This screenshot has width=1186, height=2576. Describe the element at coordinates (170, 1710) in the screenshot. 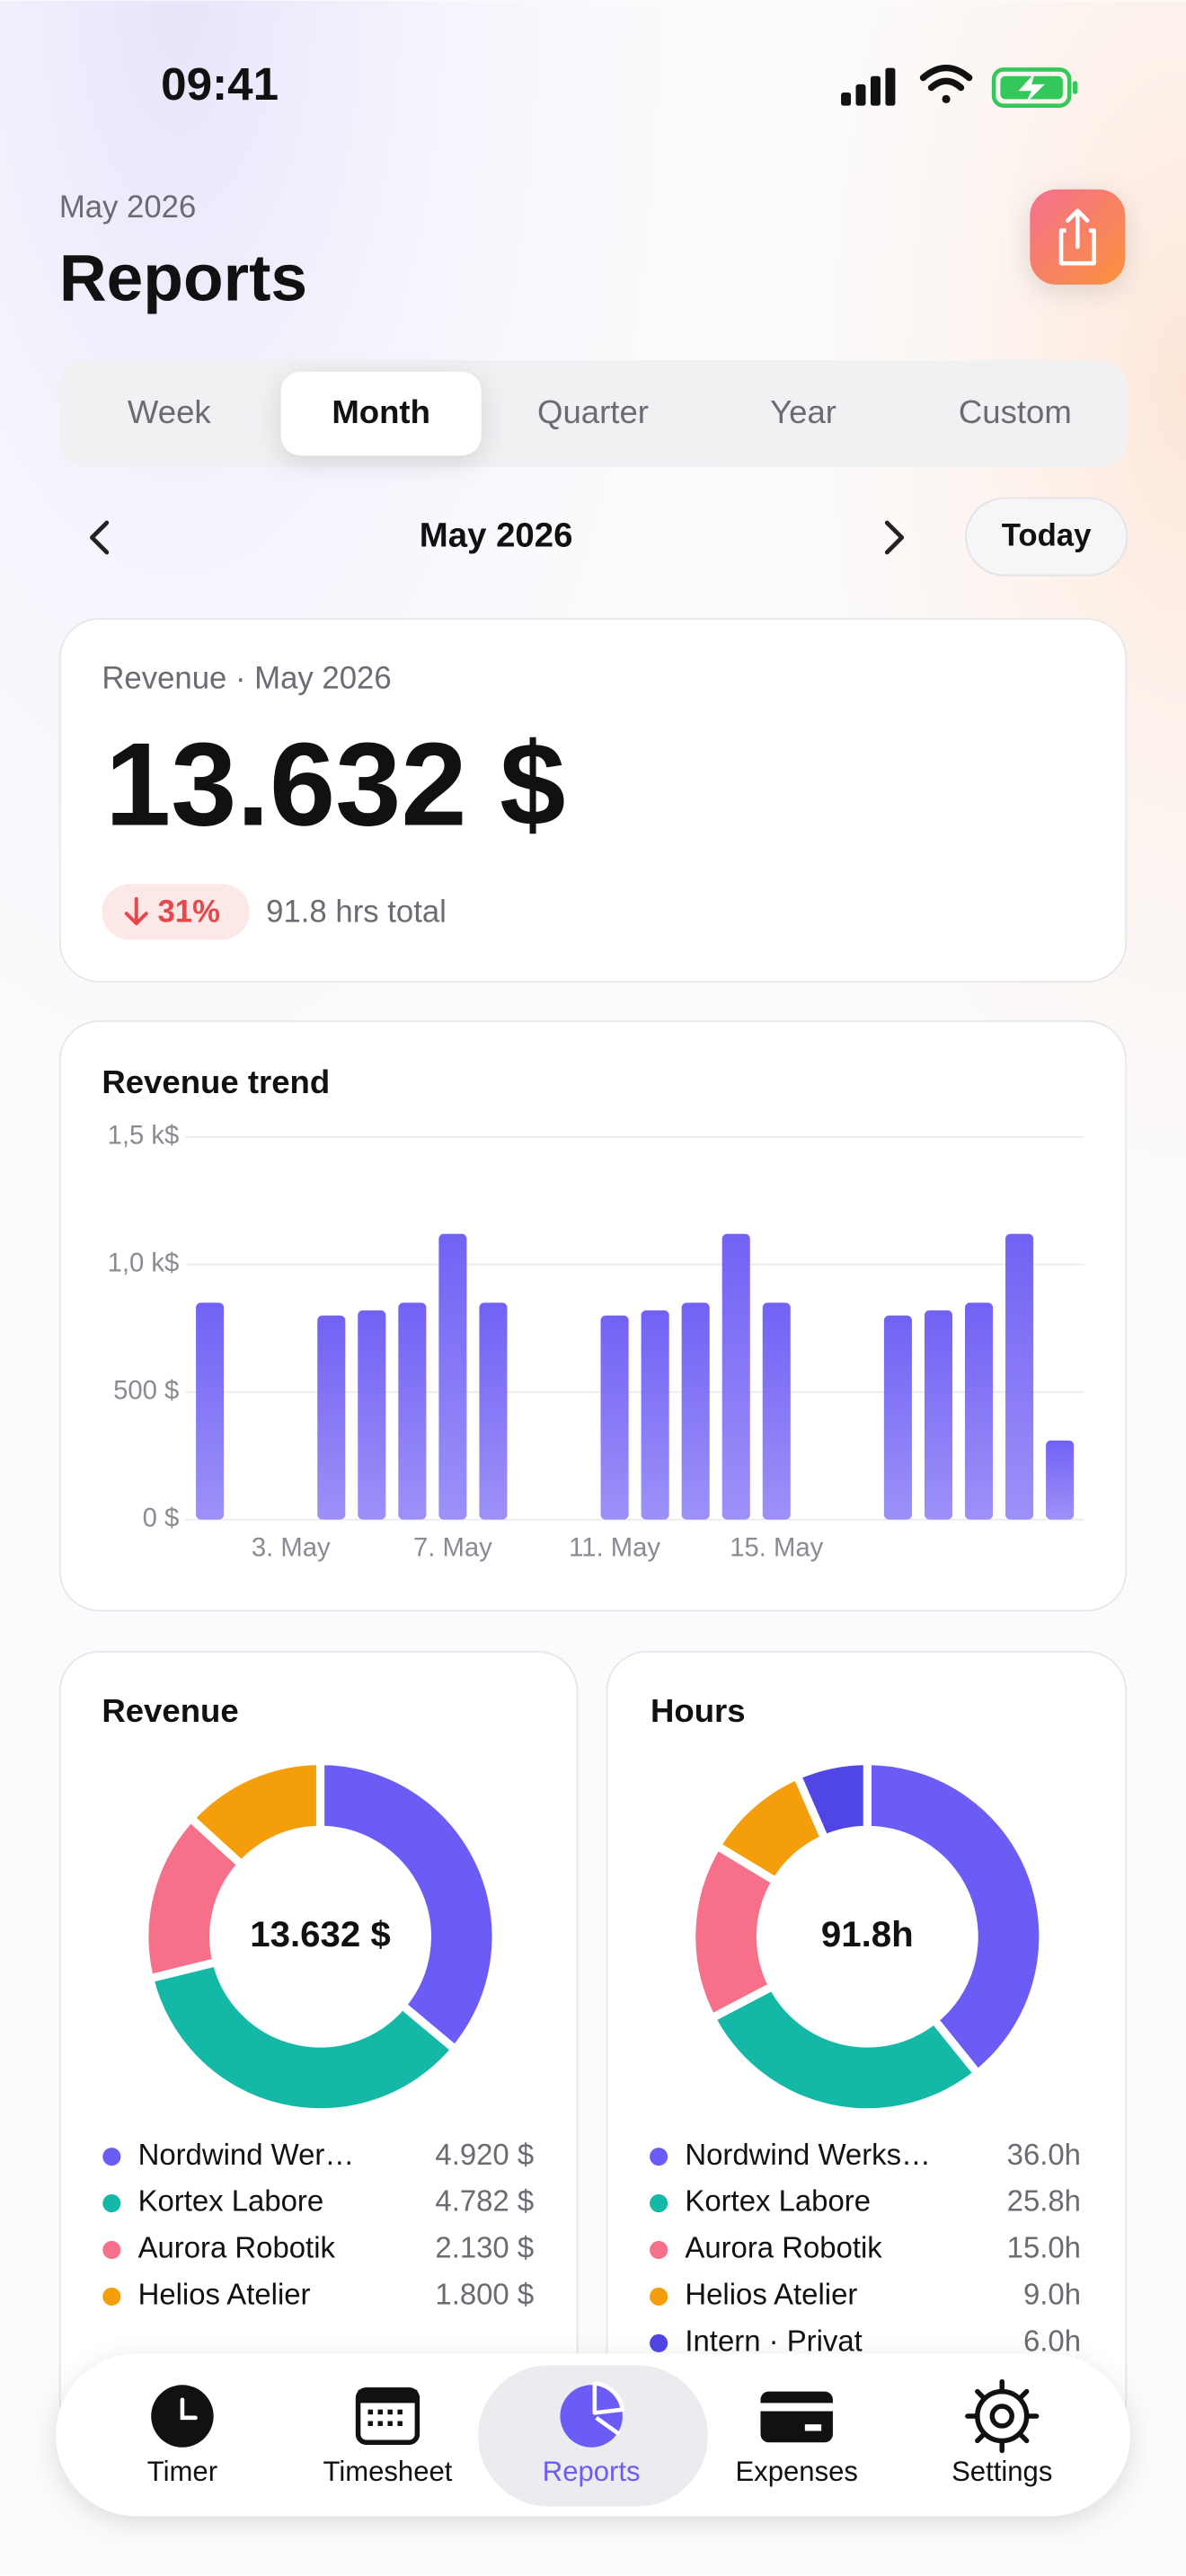

I see `donut-title: Revenue` at that location.